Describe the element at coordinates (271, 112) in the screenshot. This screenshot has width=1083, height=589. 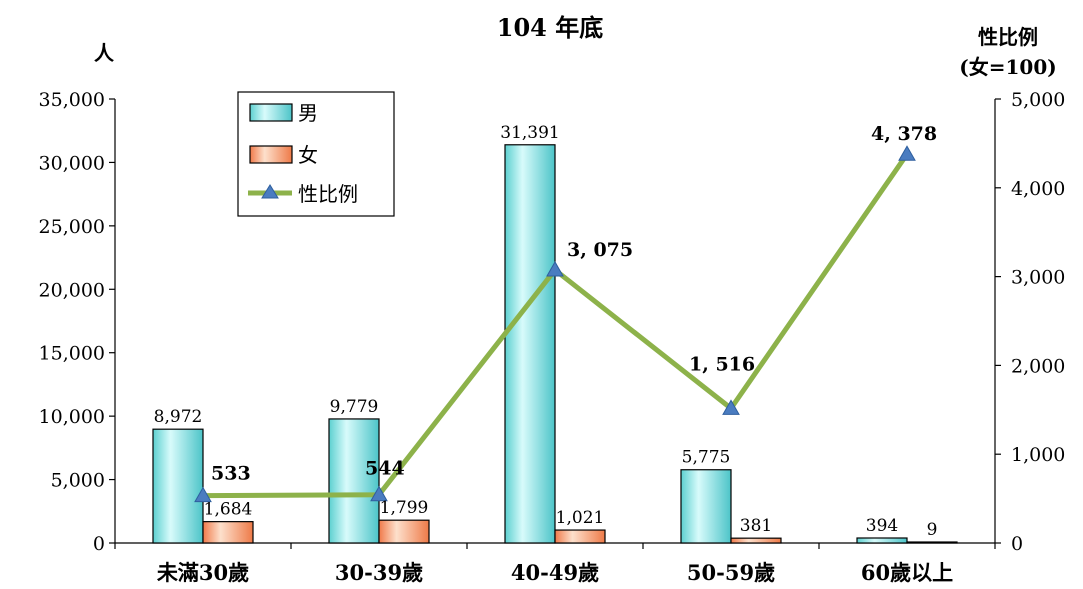
I see `legend-swatch-male` at that location.